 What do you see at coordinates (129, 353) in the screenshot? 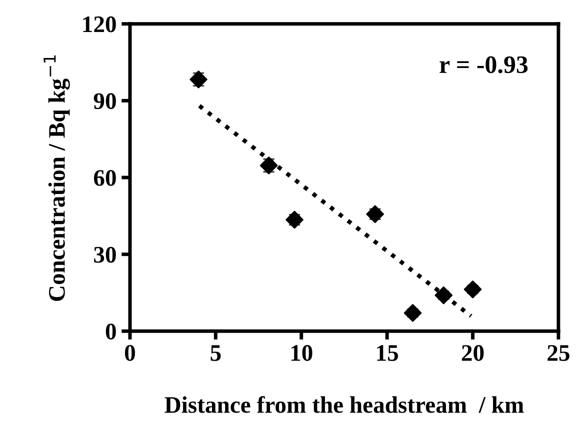
I see `x-tick-label: 0` at bounding box center [129, 353].